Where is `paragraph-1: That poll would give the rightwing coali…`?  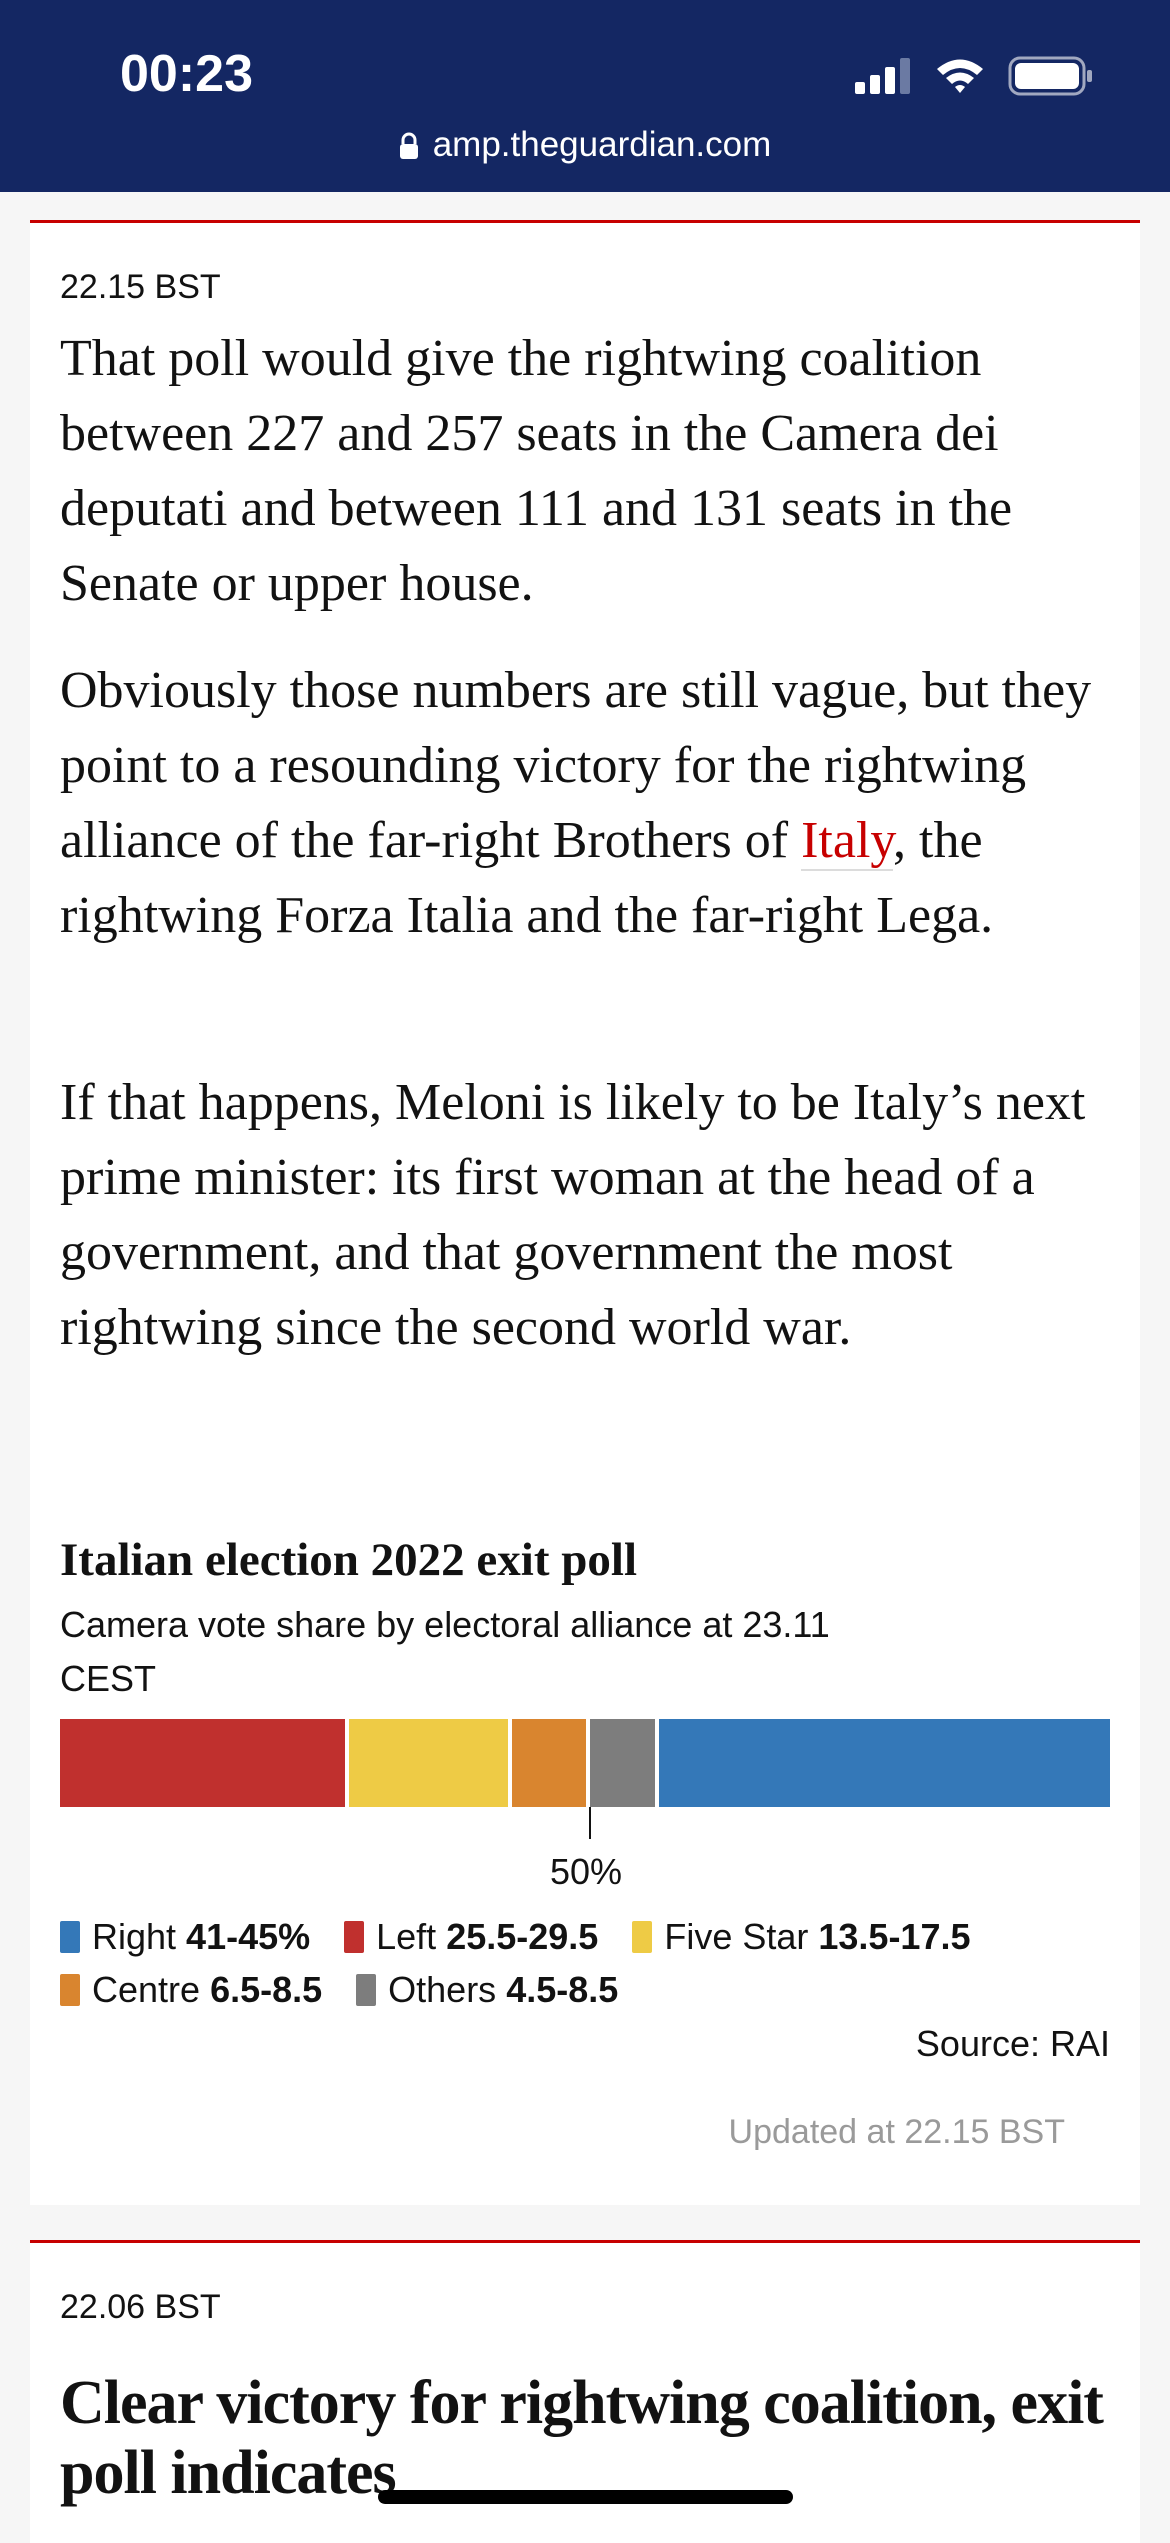 paragraph-1: That poll would give the rightwing coali… is located at coordinates (536, 471).